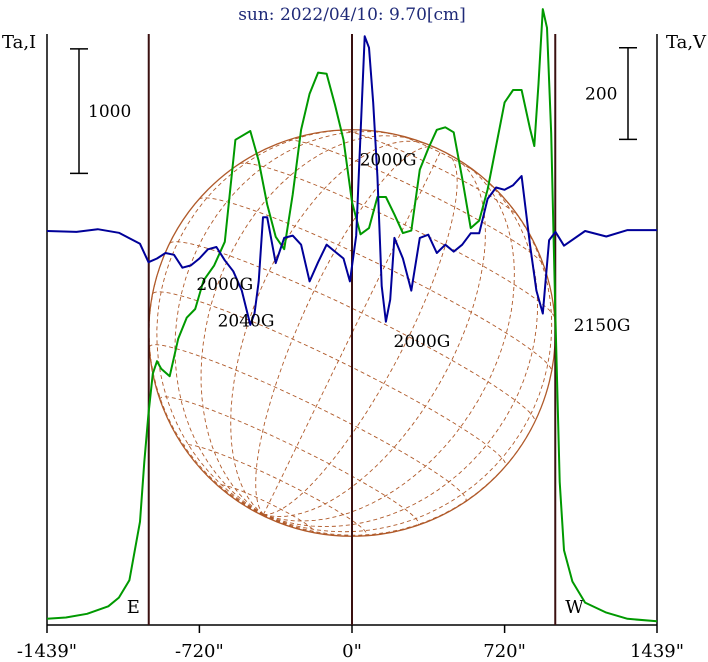 This screenshot has width=708, height=662. I want to click on x-axis: -1439" -720" 0" 720" 1439", so click(350, 643).